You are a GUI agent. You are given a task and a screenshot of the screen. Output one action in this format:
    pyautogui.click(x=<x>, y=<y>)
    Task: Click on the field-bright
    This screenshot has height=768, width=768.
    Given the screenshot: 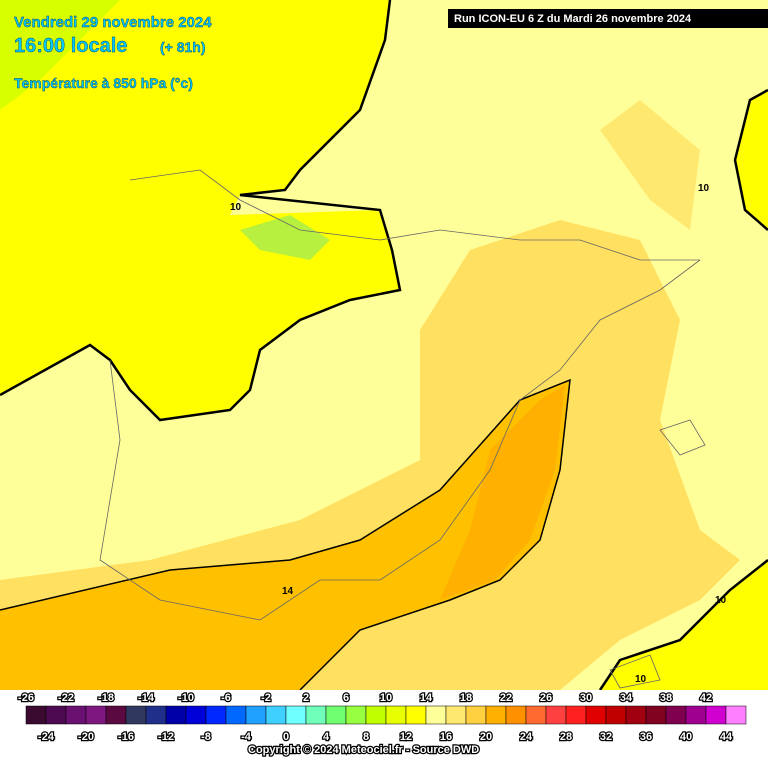 What is the action you would take?
    pyautogui.click(x=684, y=625)
    